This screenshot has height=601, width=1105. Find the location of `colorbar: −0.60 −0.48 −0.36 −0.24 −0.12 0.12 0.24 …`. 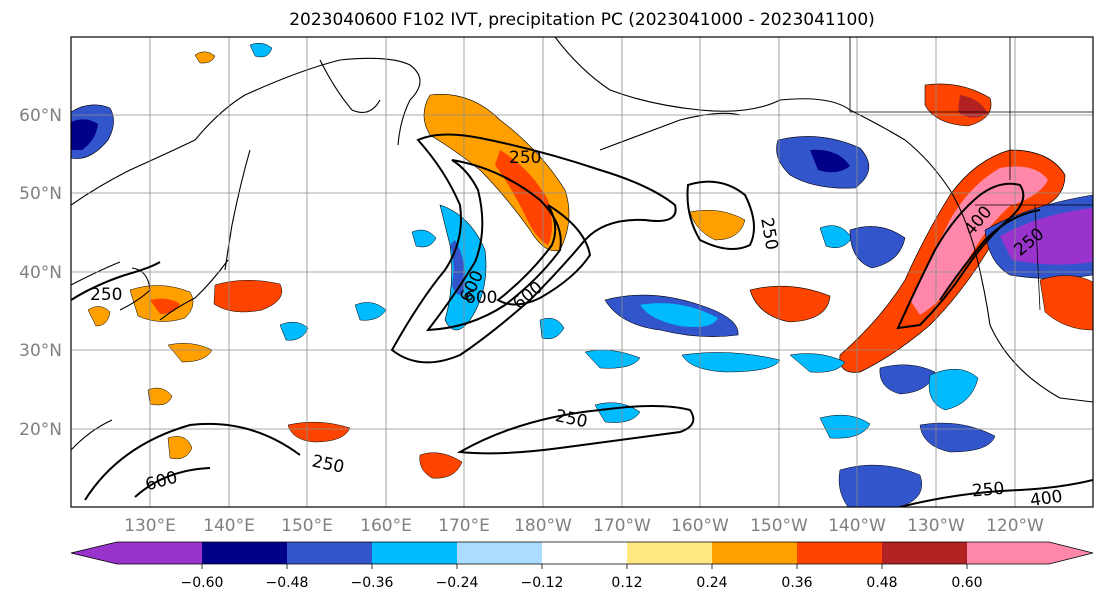

colorbar: −0.60 −0.48 −0.36 −0.24 −0.12 0.12 0.24 … is located at coordinates (582, 566).